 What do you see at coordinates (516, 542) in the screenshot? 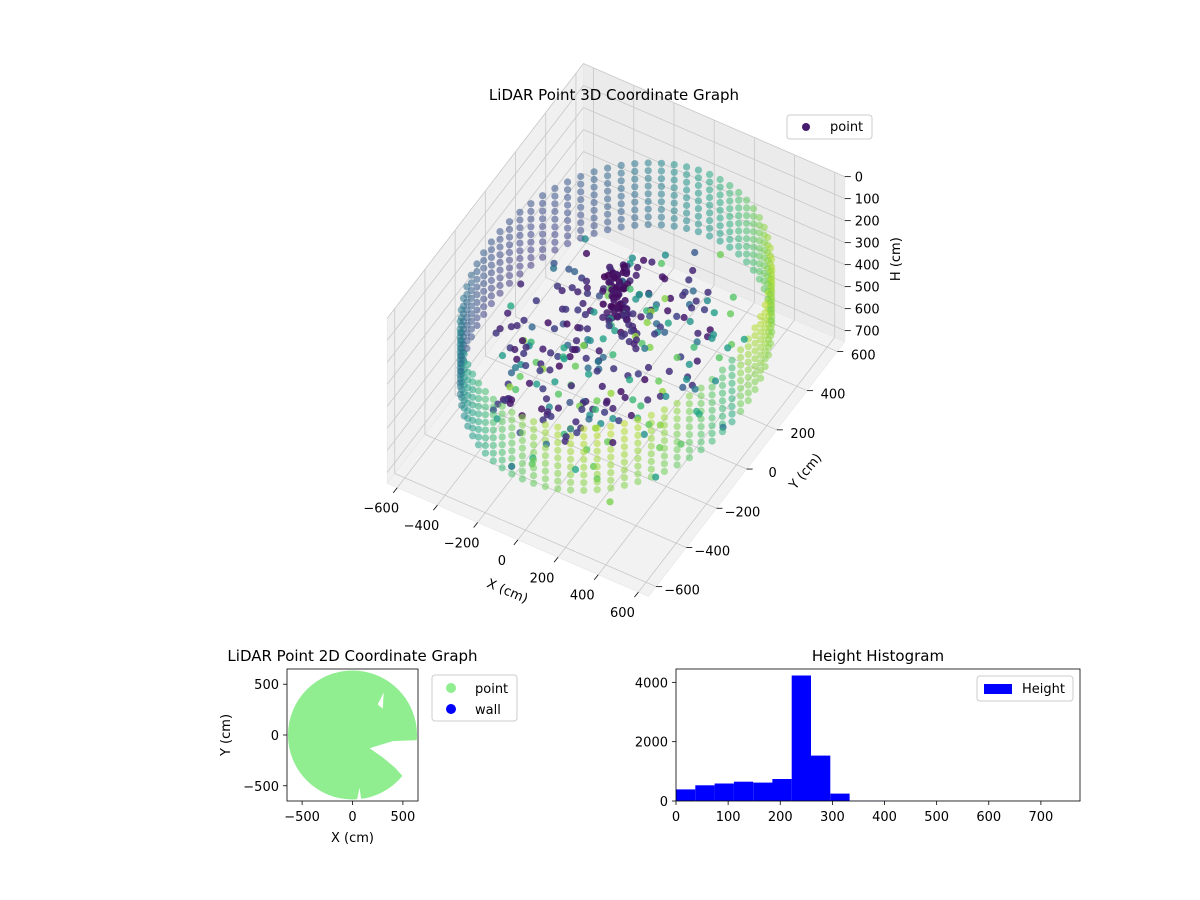
I see `tick-mark` at bounding box center [516, 542].